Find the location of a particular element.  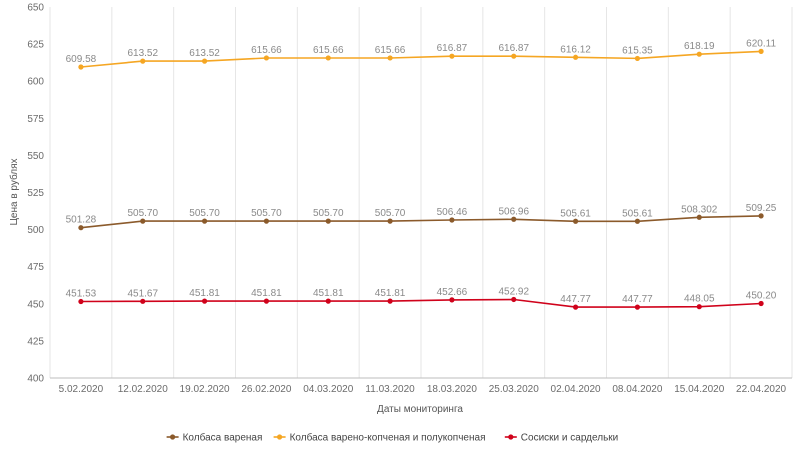

legend-item: Колбаса варено-копченая и полукопченая is located at coordinates (379, 438).